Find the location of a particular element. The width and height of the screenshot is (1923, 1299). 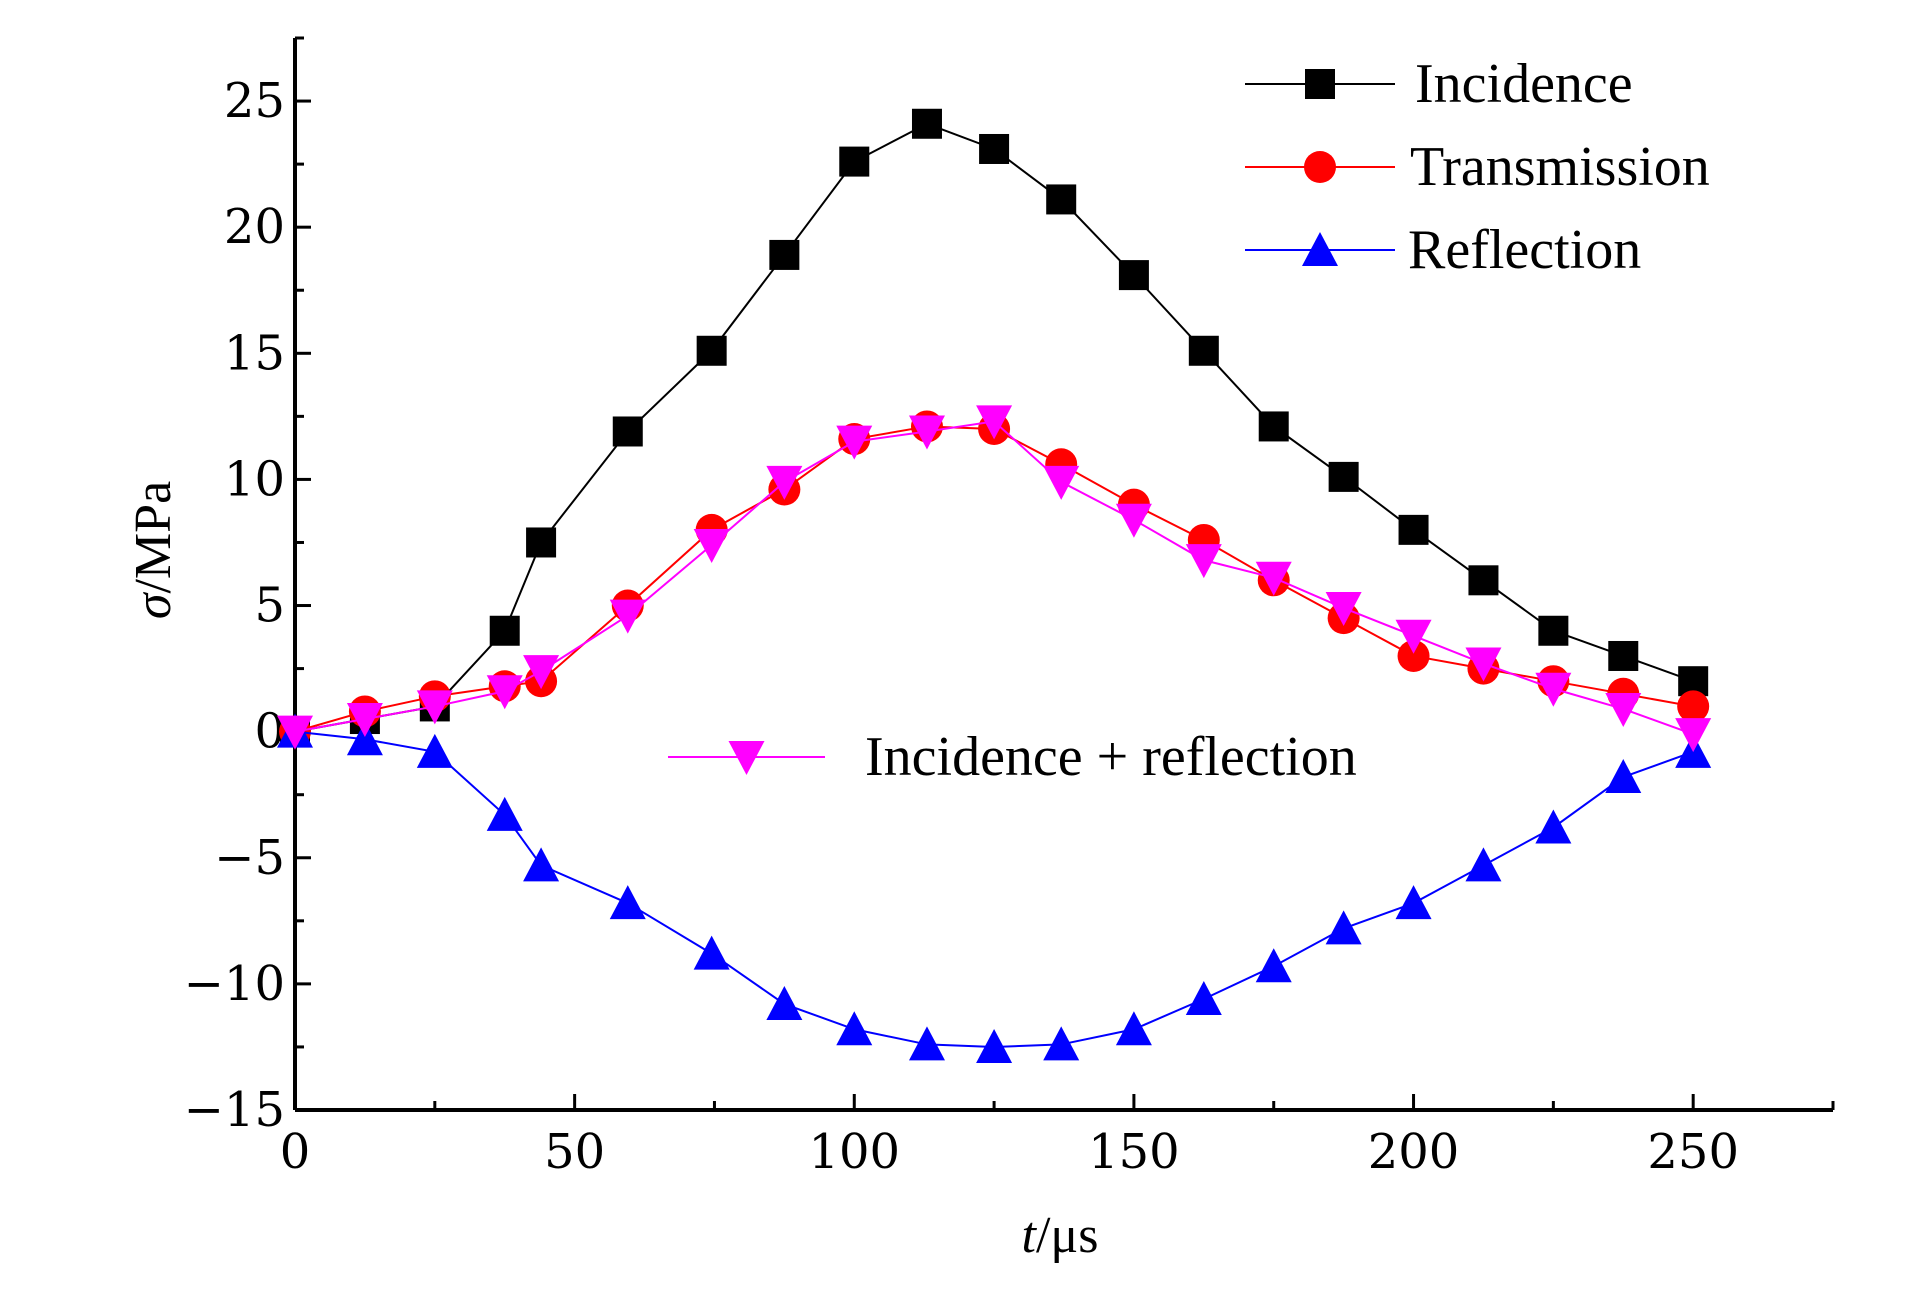

x-tick-label: 200 is located at coordinates (1414, 1152).